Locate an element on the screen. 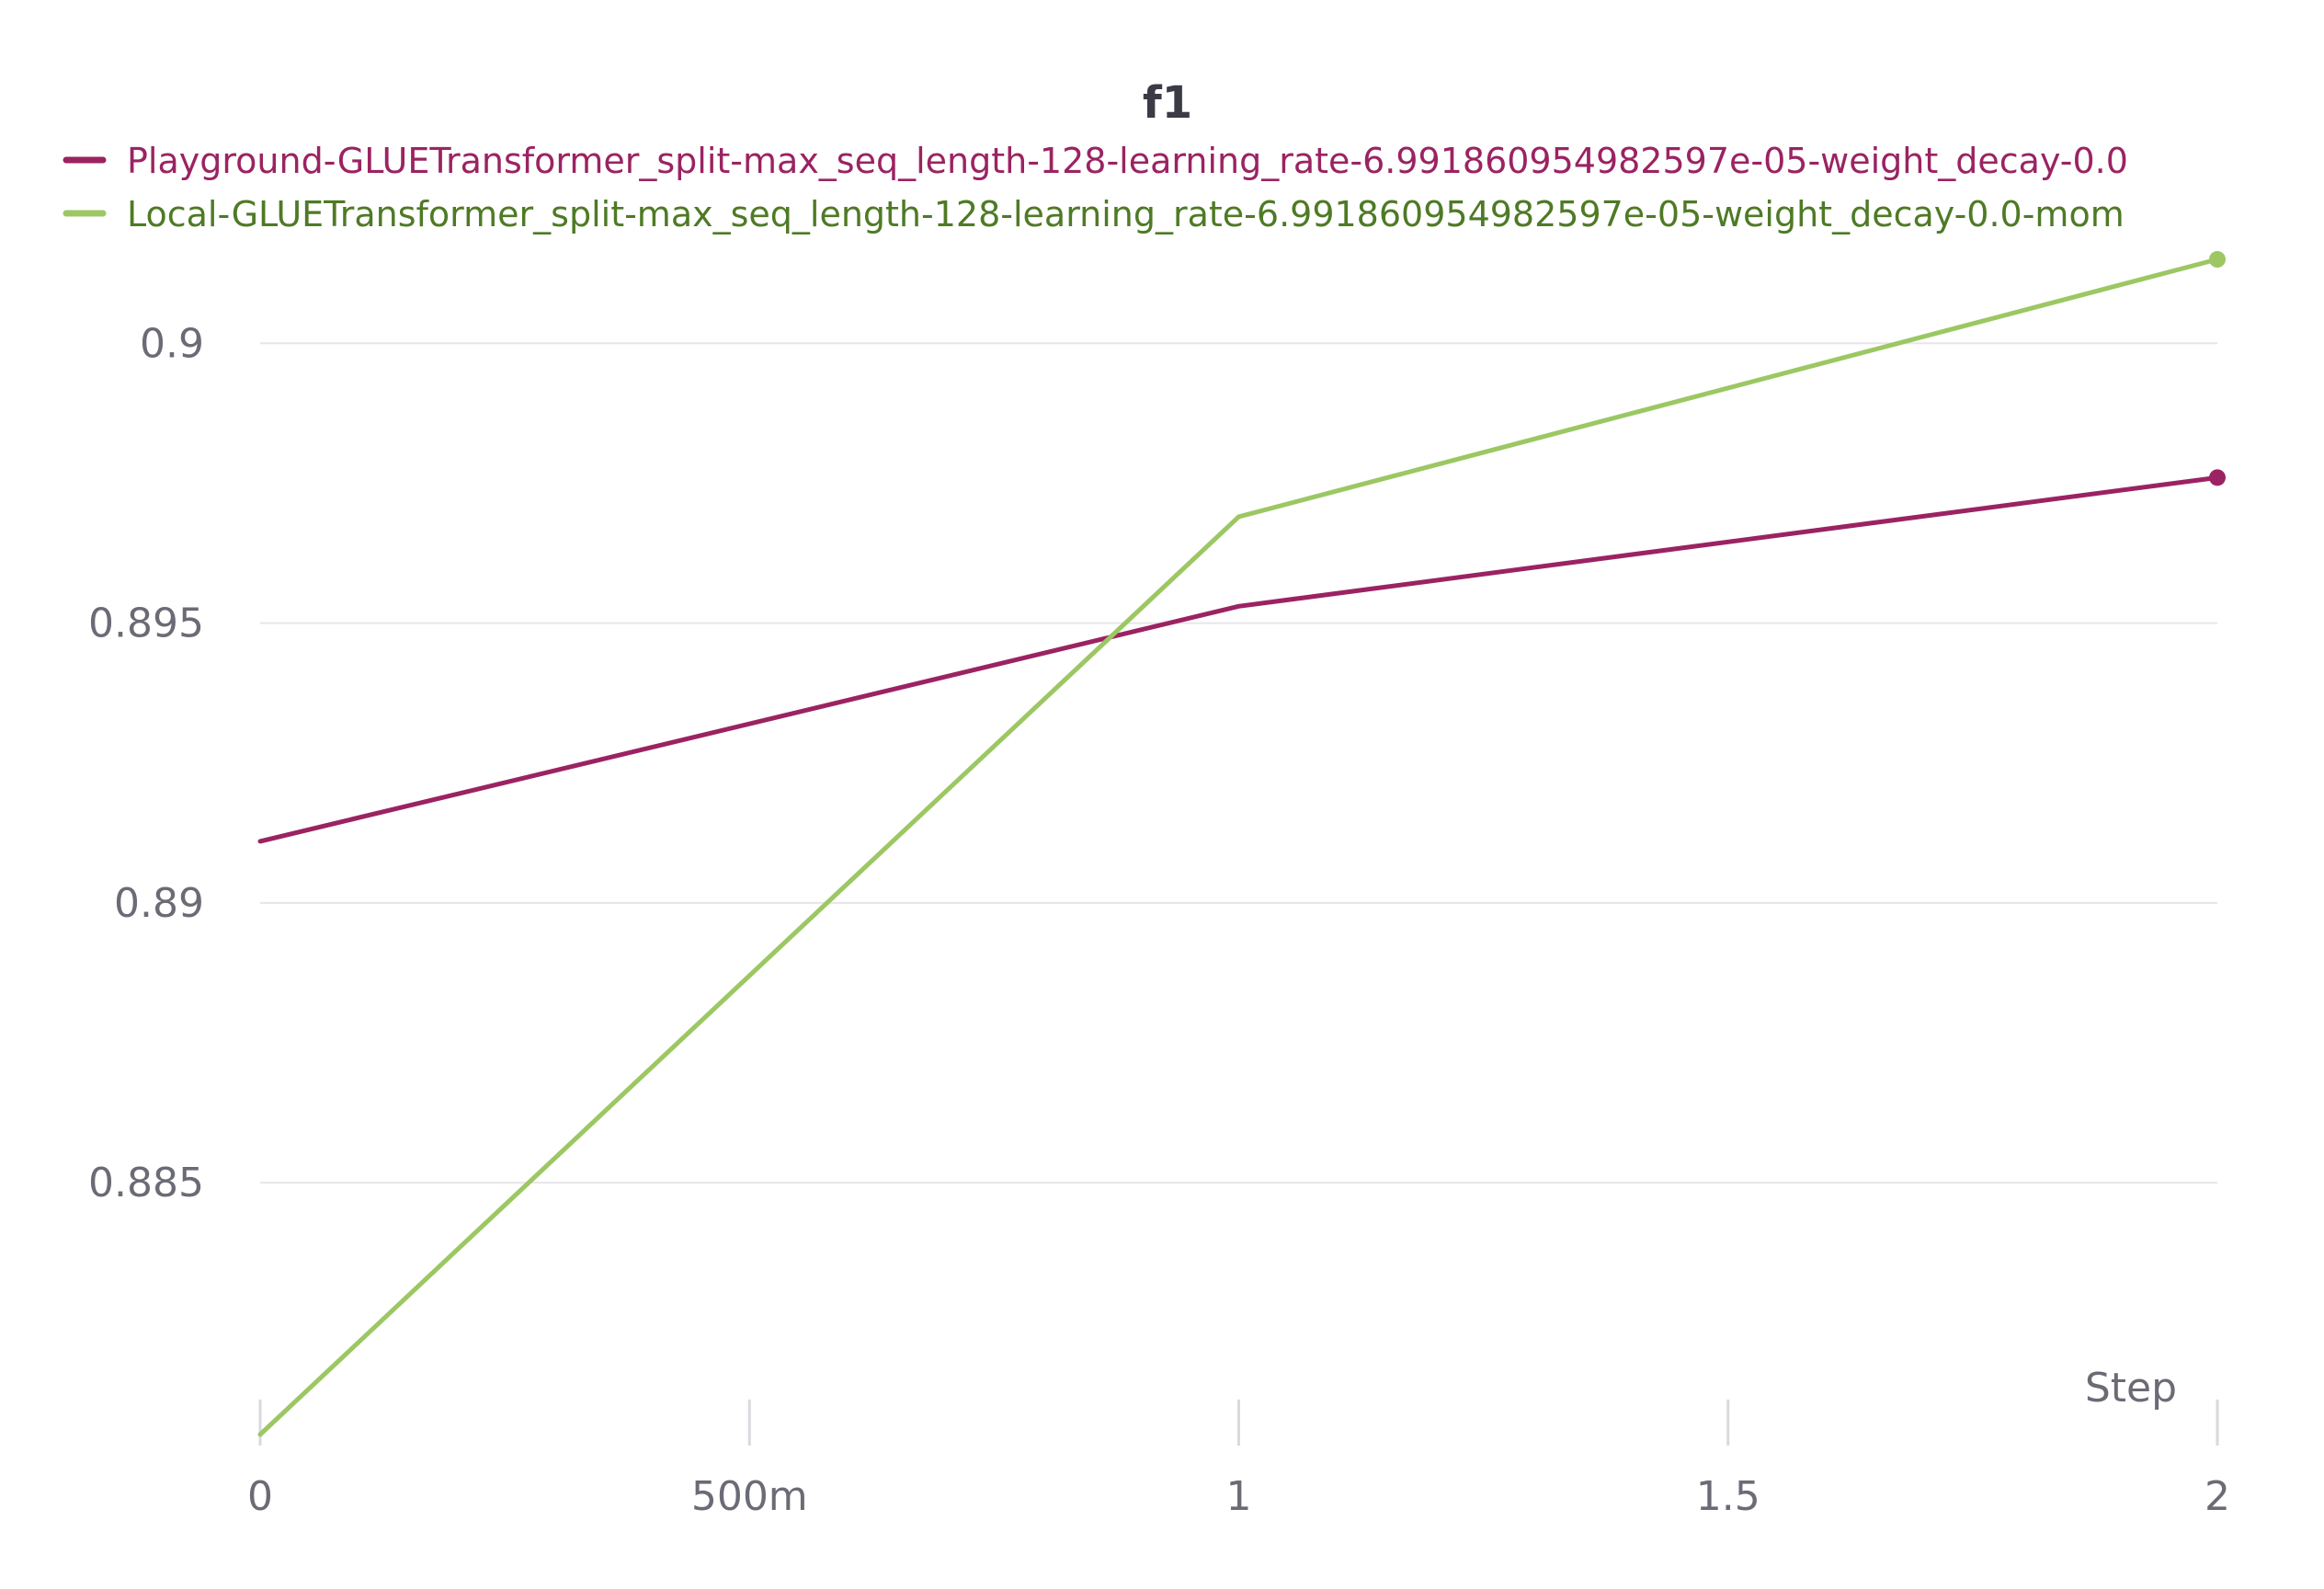 This screenshot has width=2324, height=1589. x-tick-label: 500m is located at coordinates (750, 1497).